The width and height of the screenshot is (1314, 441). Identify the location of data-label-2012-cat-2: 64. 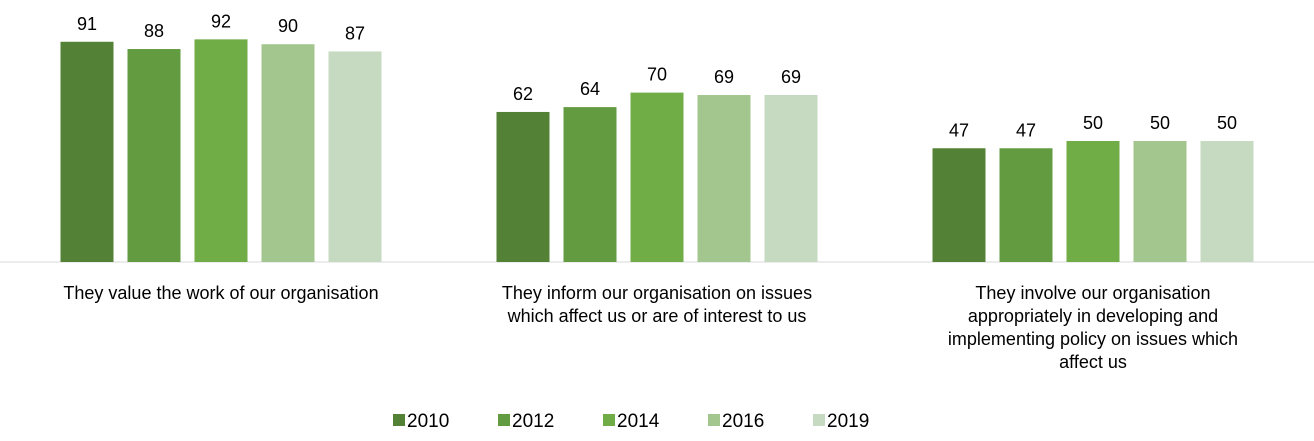
(590, 89).